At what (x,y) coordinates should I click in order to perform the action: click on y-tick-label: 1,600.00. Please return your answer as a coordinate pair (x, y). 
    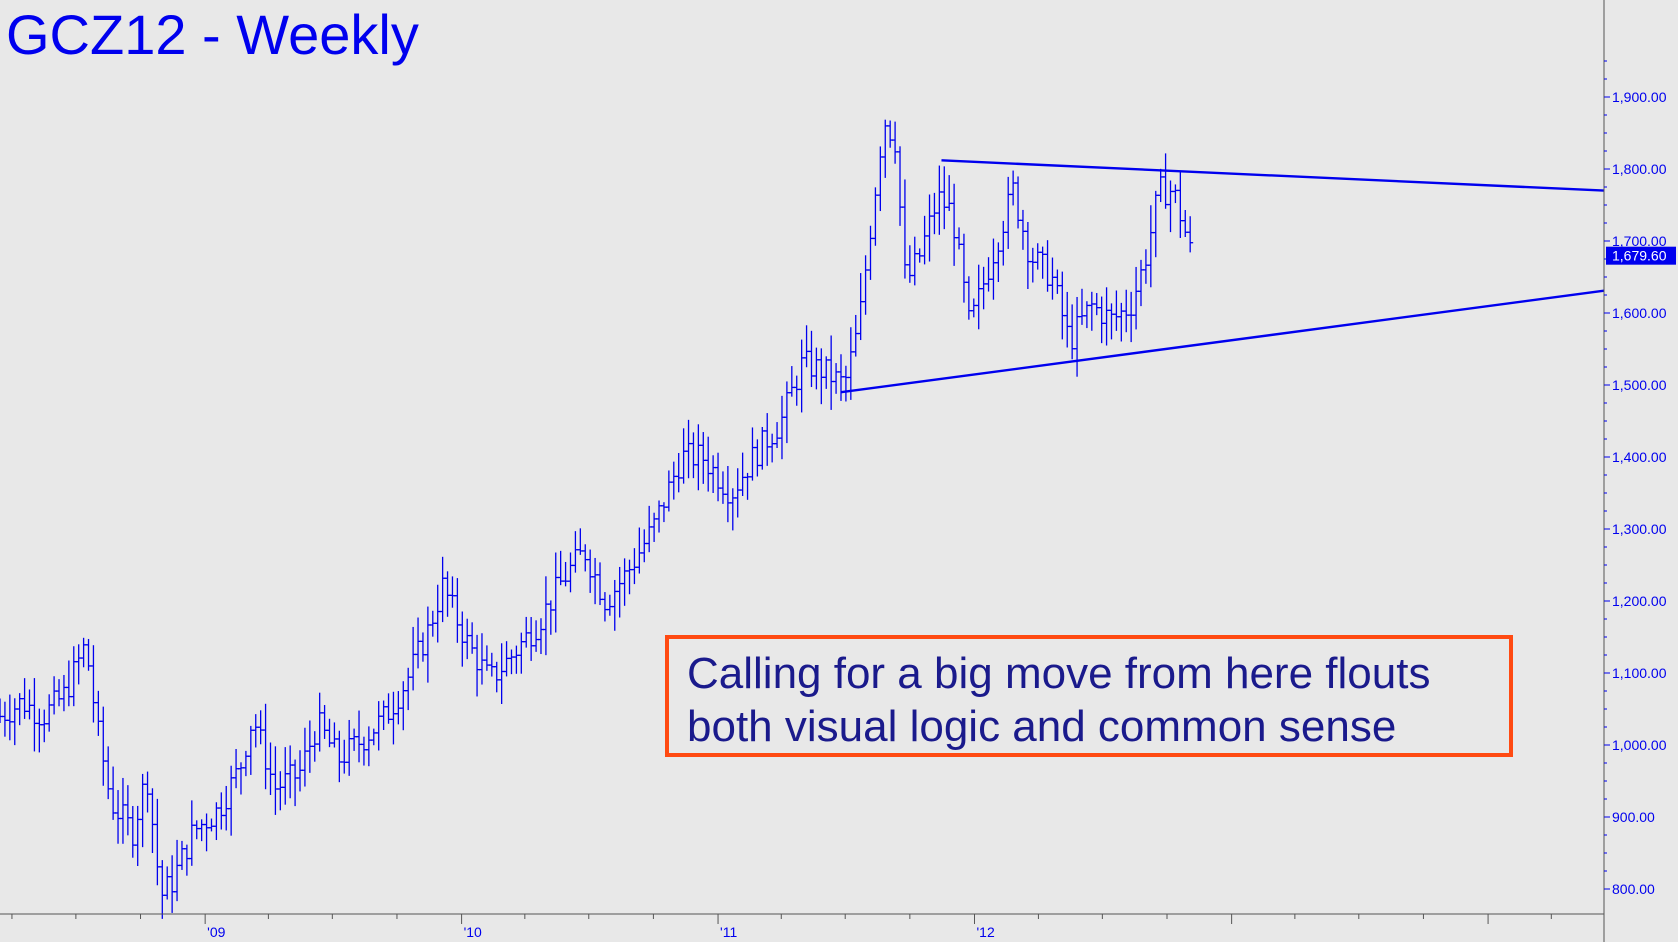
    Looking at the image, I should click on (1639, 313).